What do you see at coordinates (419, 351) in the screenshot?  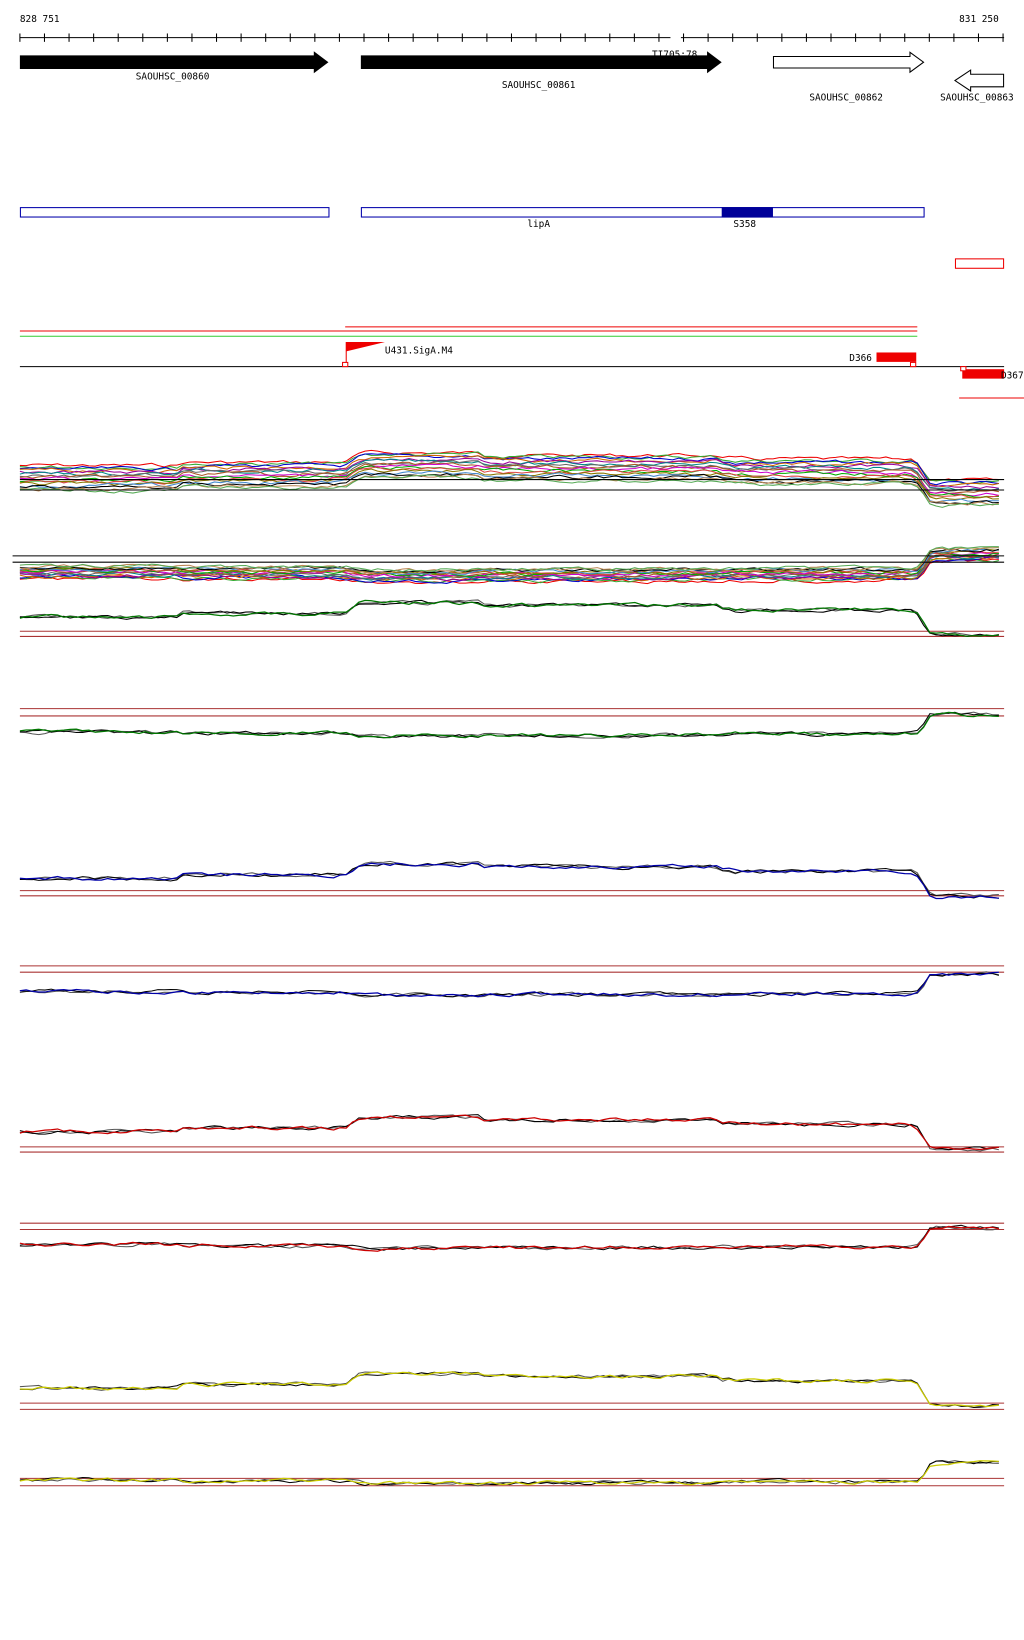 I see `promoter-label: U431.SigA.M4` at bounding box center [419, 351].